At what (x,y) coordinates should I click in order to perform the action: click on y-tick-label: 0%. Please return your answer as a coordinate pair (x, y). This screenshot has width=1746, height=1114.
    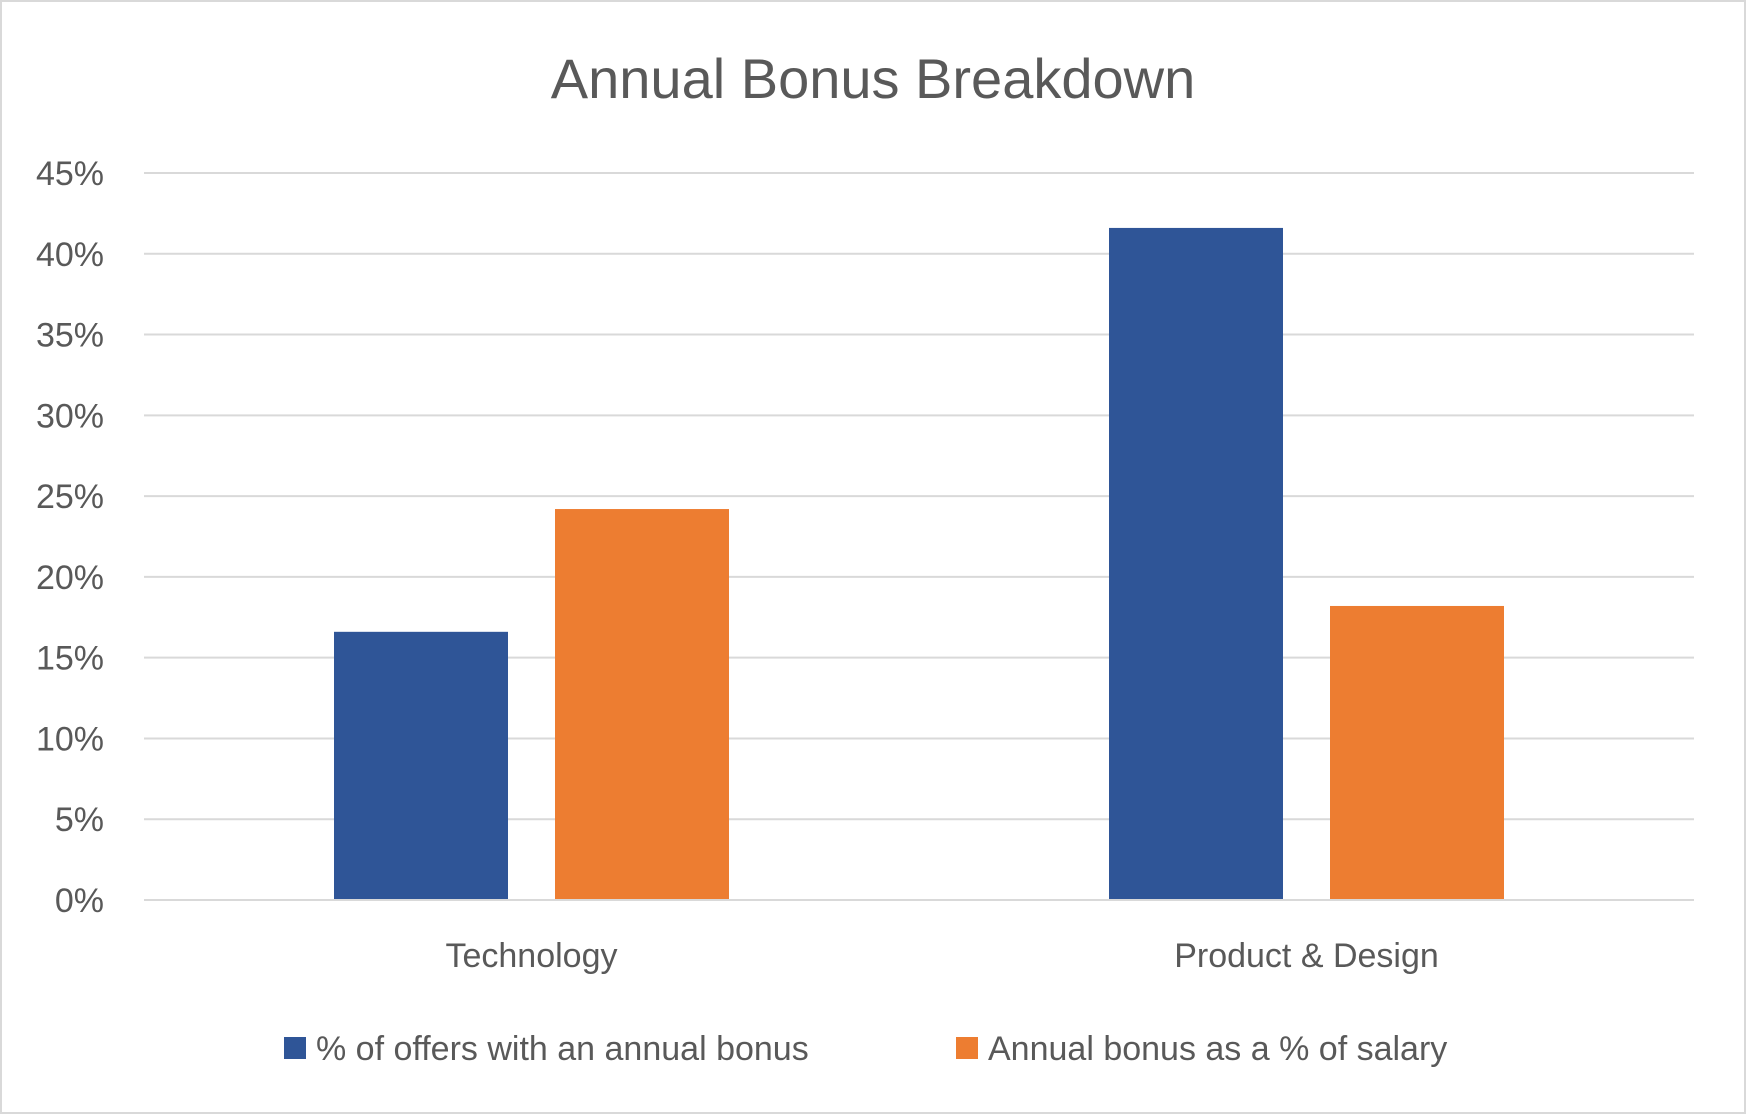
    Looking at the image, I should click on (79, 901).